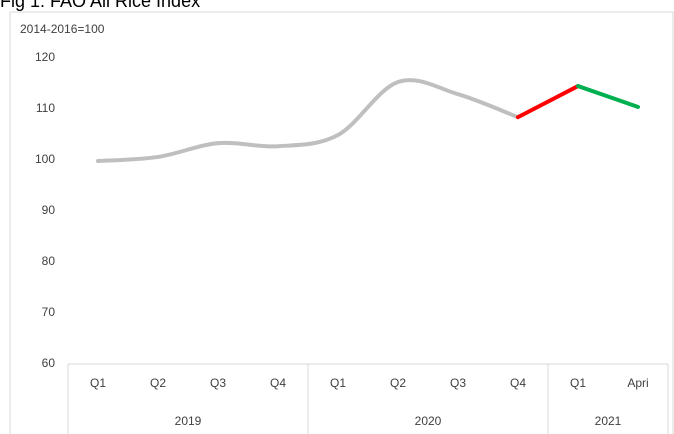 This screenshot has width=674, height=434. Describe the element at coordinates (428, 421) in the screenshot. I see `group-label: 2020` at that location.